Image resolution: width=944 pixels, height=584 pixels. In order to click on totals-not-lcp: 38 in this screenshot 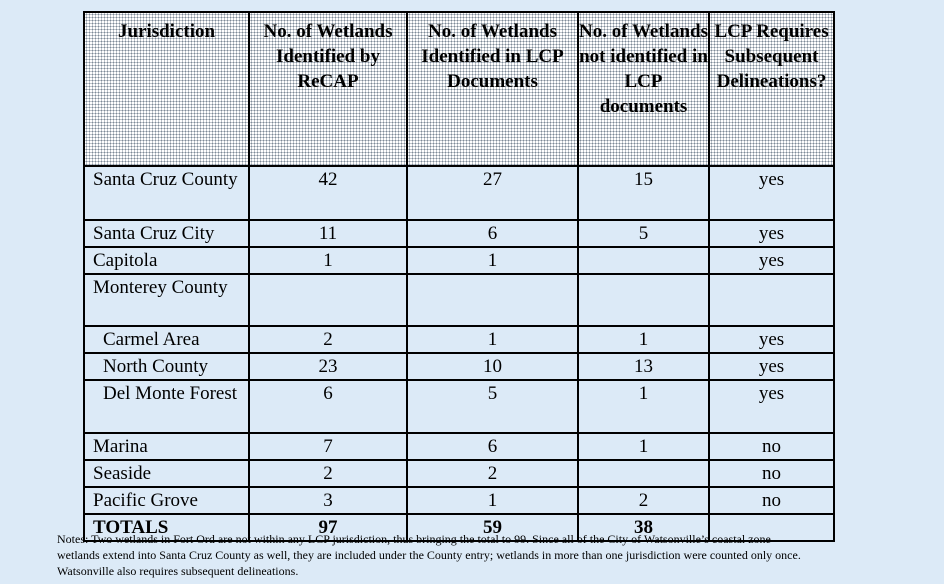, I will do `click(643, 527)`.